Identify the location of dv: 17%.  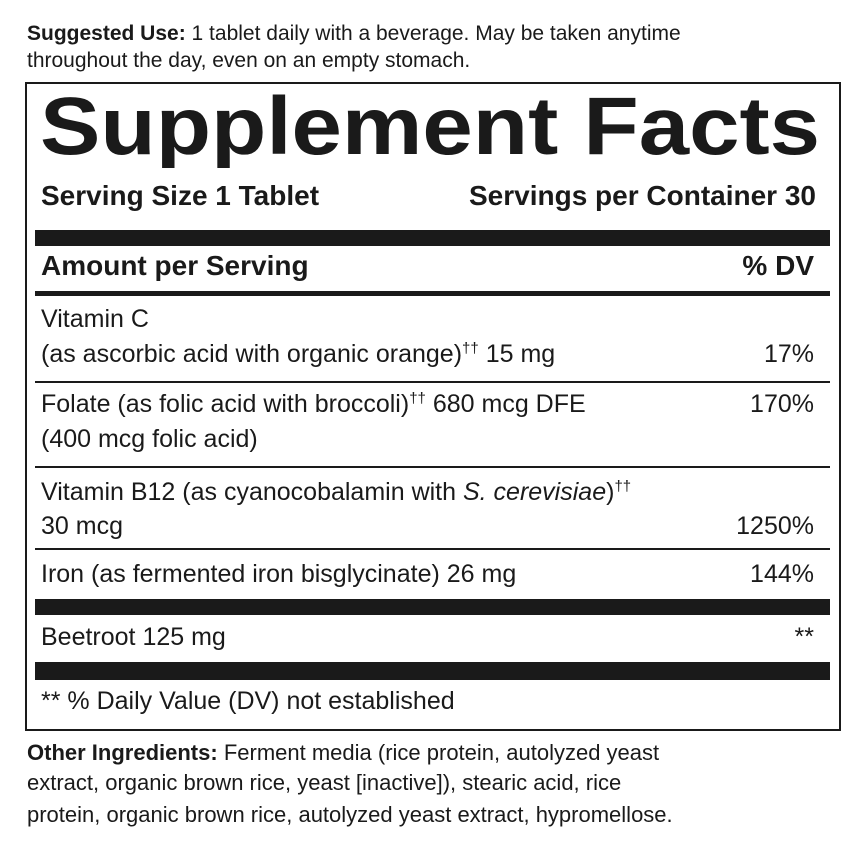
(788, 354).